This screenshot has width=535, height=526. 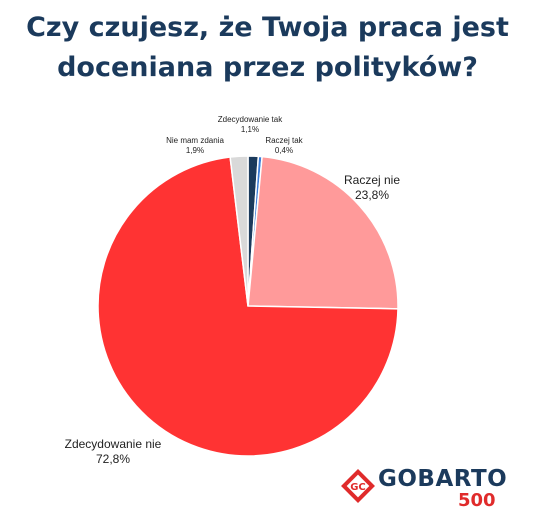 I want to click on slice-label-value: 23,8%, so click(x=372, y=195).